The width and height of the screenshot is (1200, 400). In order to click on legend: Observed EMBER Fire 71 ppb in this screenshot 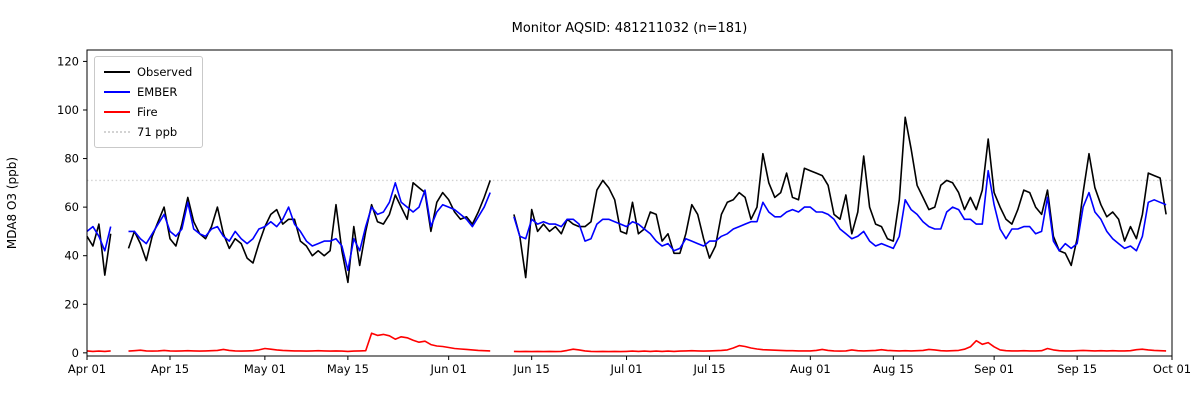, I will do `click(149, 102)`.